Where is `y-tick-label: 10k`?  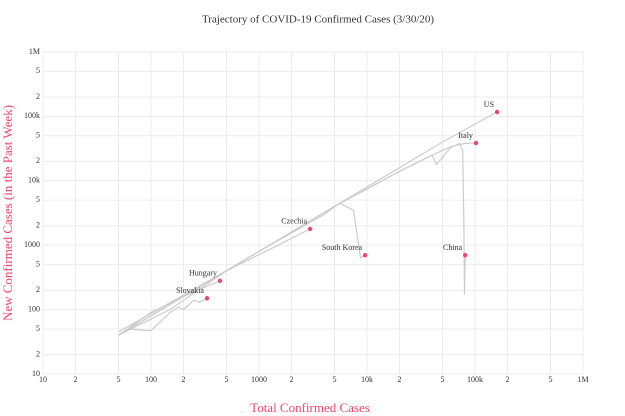
y-tick-label: 10k is located at coordinates (34, 180).